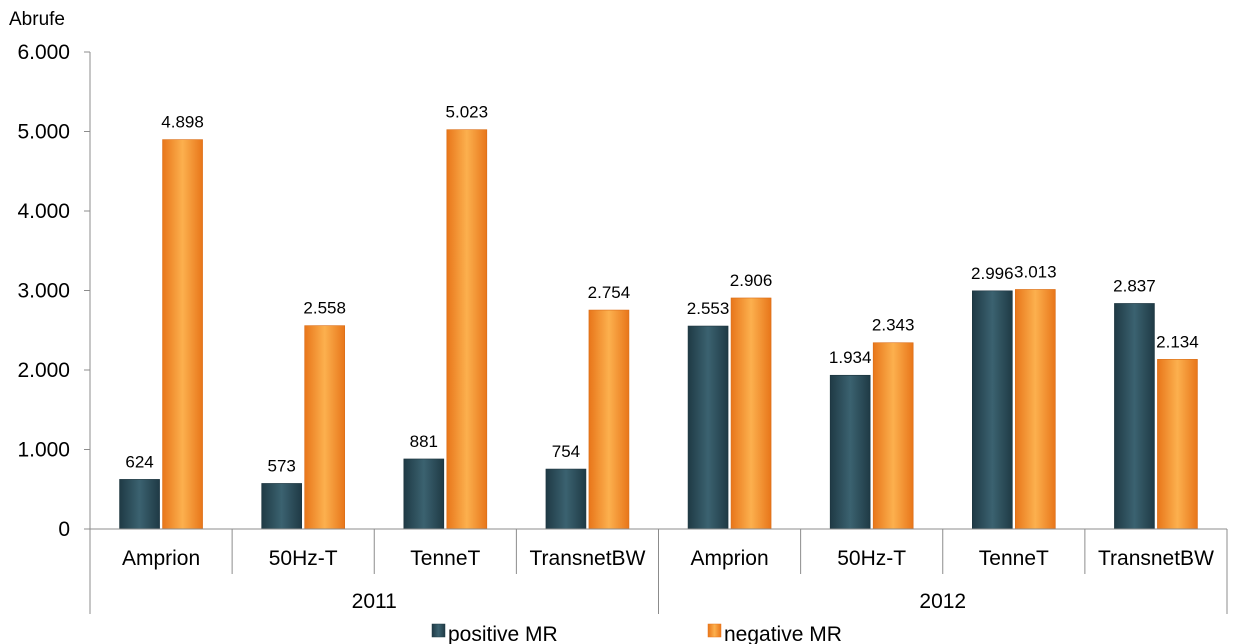 Image resolution: width=1233 pixels, height=644 pixels. What do you see at coordinates (43, 450) in the screenshot?
I see `y-tick-label: 1.000` at bounding box center [43, 450].